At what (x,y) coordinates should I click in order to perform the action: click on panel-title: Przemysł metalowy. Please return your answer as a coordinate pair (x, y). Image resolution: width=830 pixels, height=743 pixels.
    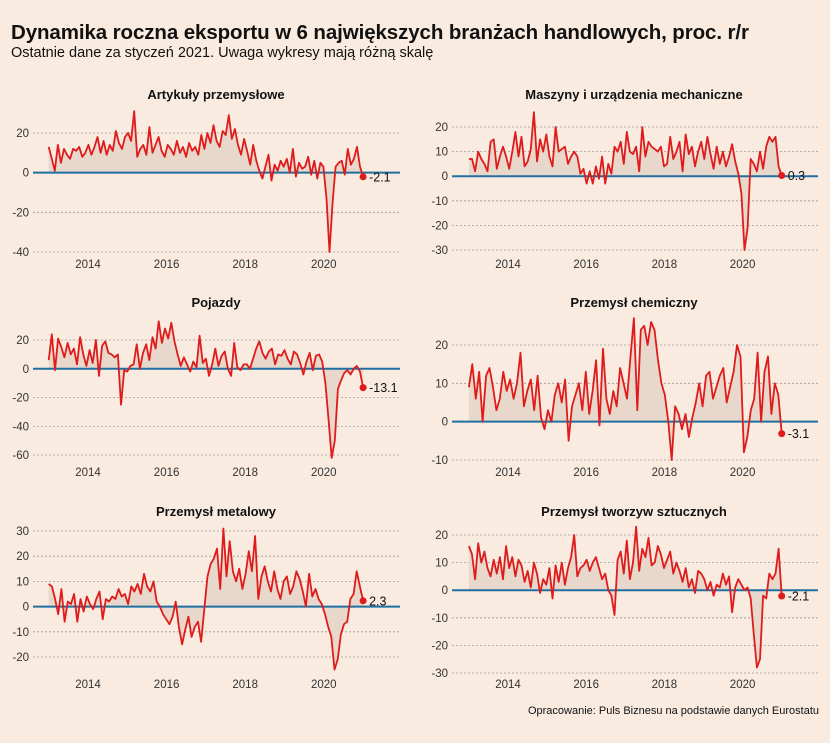
    Looking at the image, I should click on (216, 511).